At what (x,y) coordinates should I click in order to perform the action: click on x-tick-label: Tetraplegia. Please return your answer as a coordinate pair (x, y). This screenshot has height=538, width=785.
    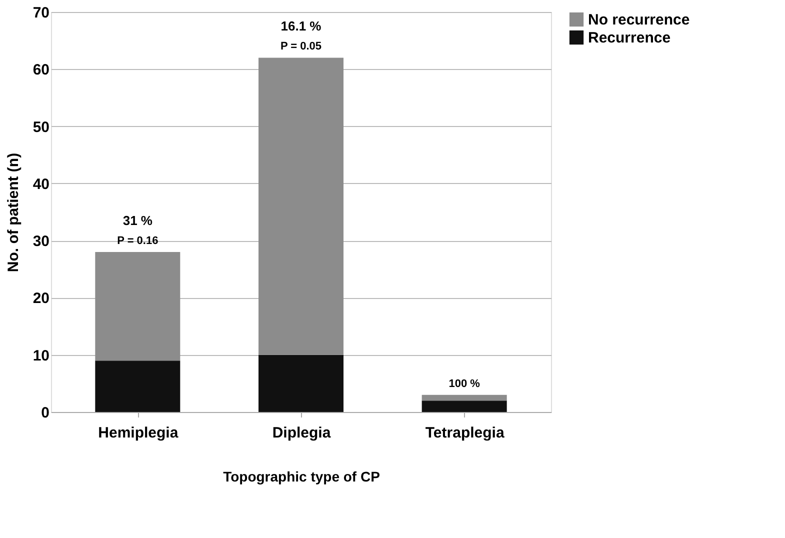
    Looking at the image, I should click on (465, 433).